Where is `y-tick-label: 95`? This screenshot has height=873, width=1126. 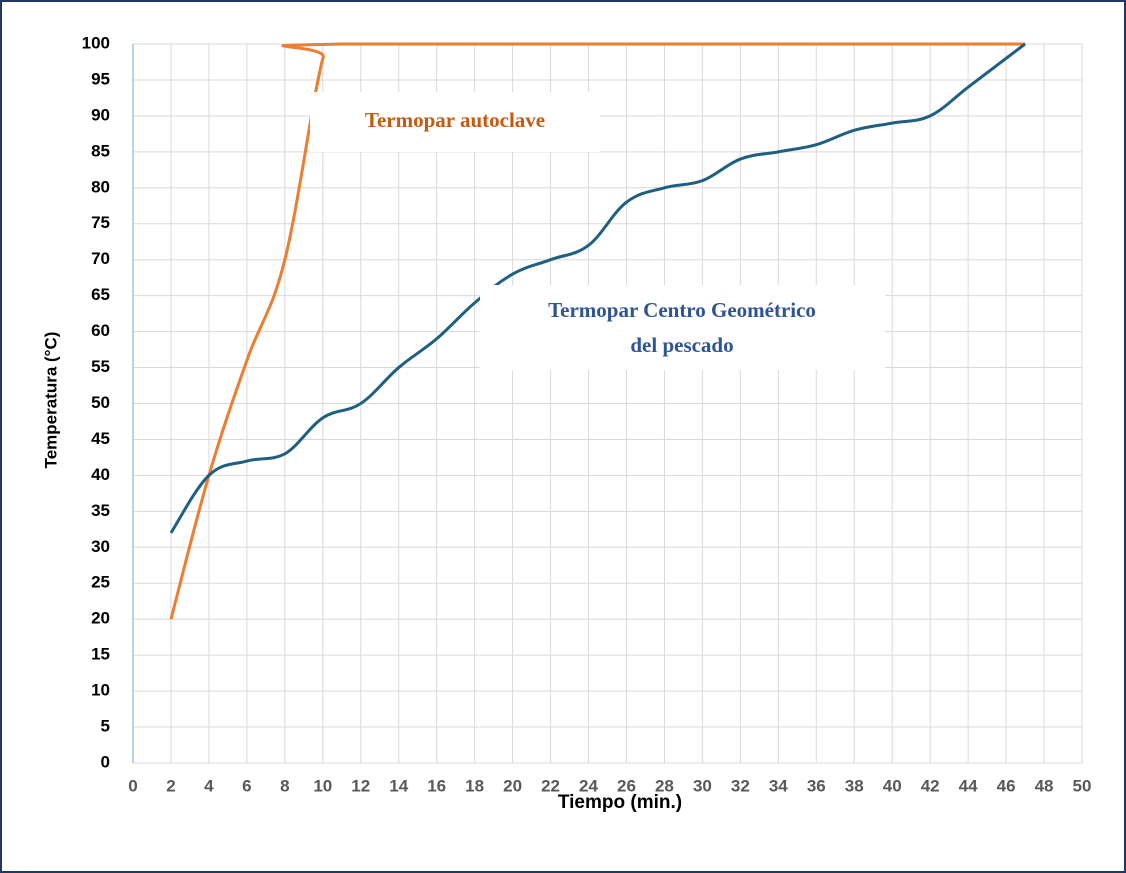 y-tick-label: 95 is located at coordinates (100, 78).